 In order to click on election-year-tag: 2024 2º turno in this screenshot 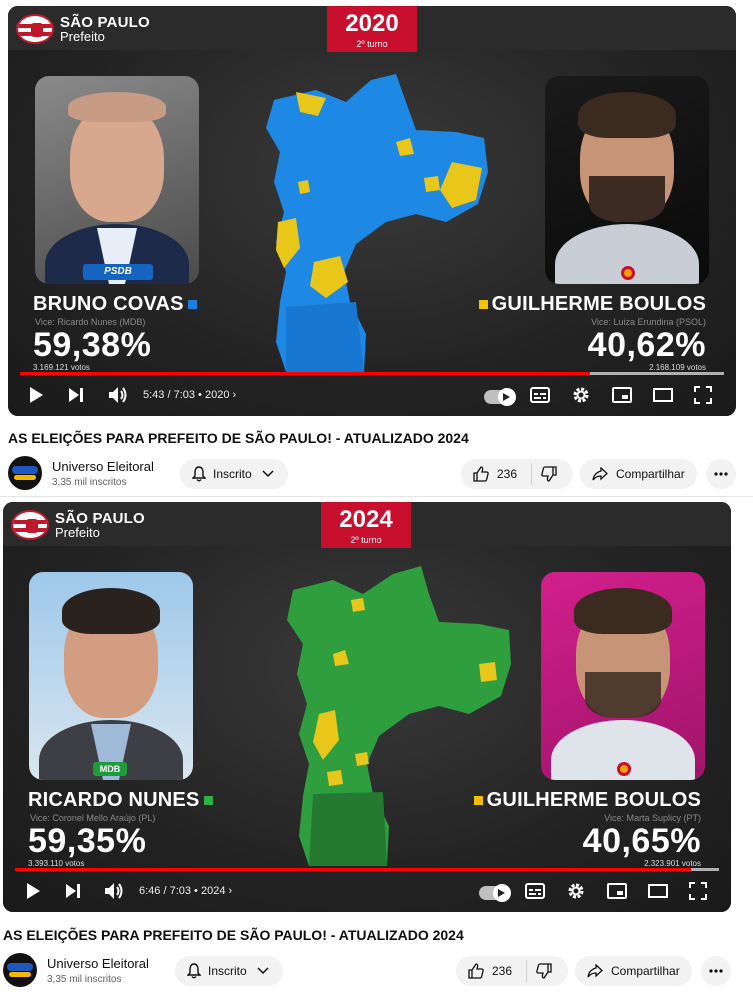, I will do `click(366, 525)`.